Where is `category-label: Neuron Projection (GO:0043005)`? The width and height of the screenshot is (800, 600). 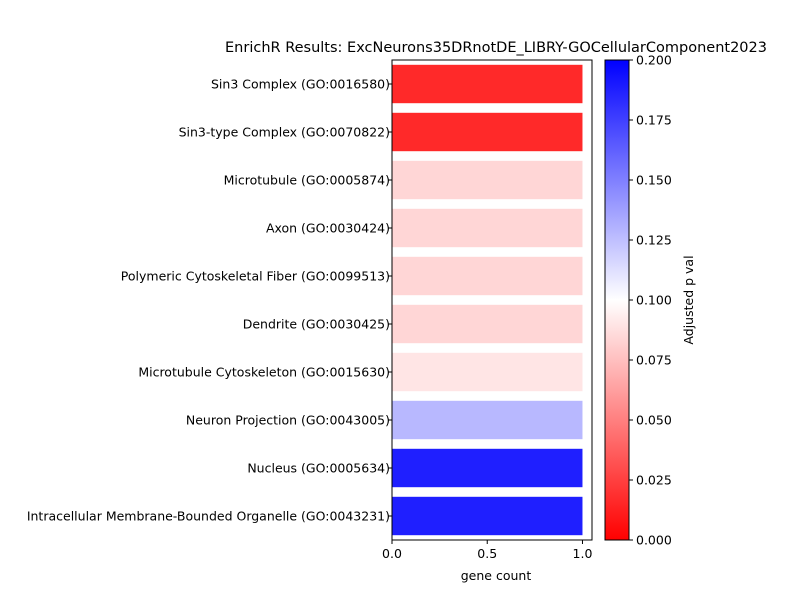
category-label: Neuron Projection (GO:0043005) is located at coordinates (288, 420).